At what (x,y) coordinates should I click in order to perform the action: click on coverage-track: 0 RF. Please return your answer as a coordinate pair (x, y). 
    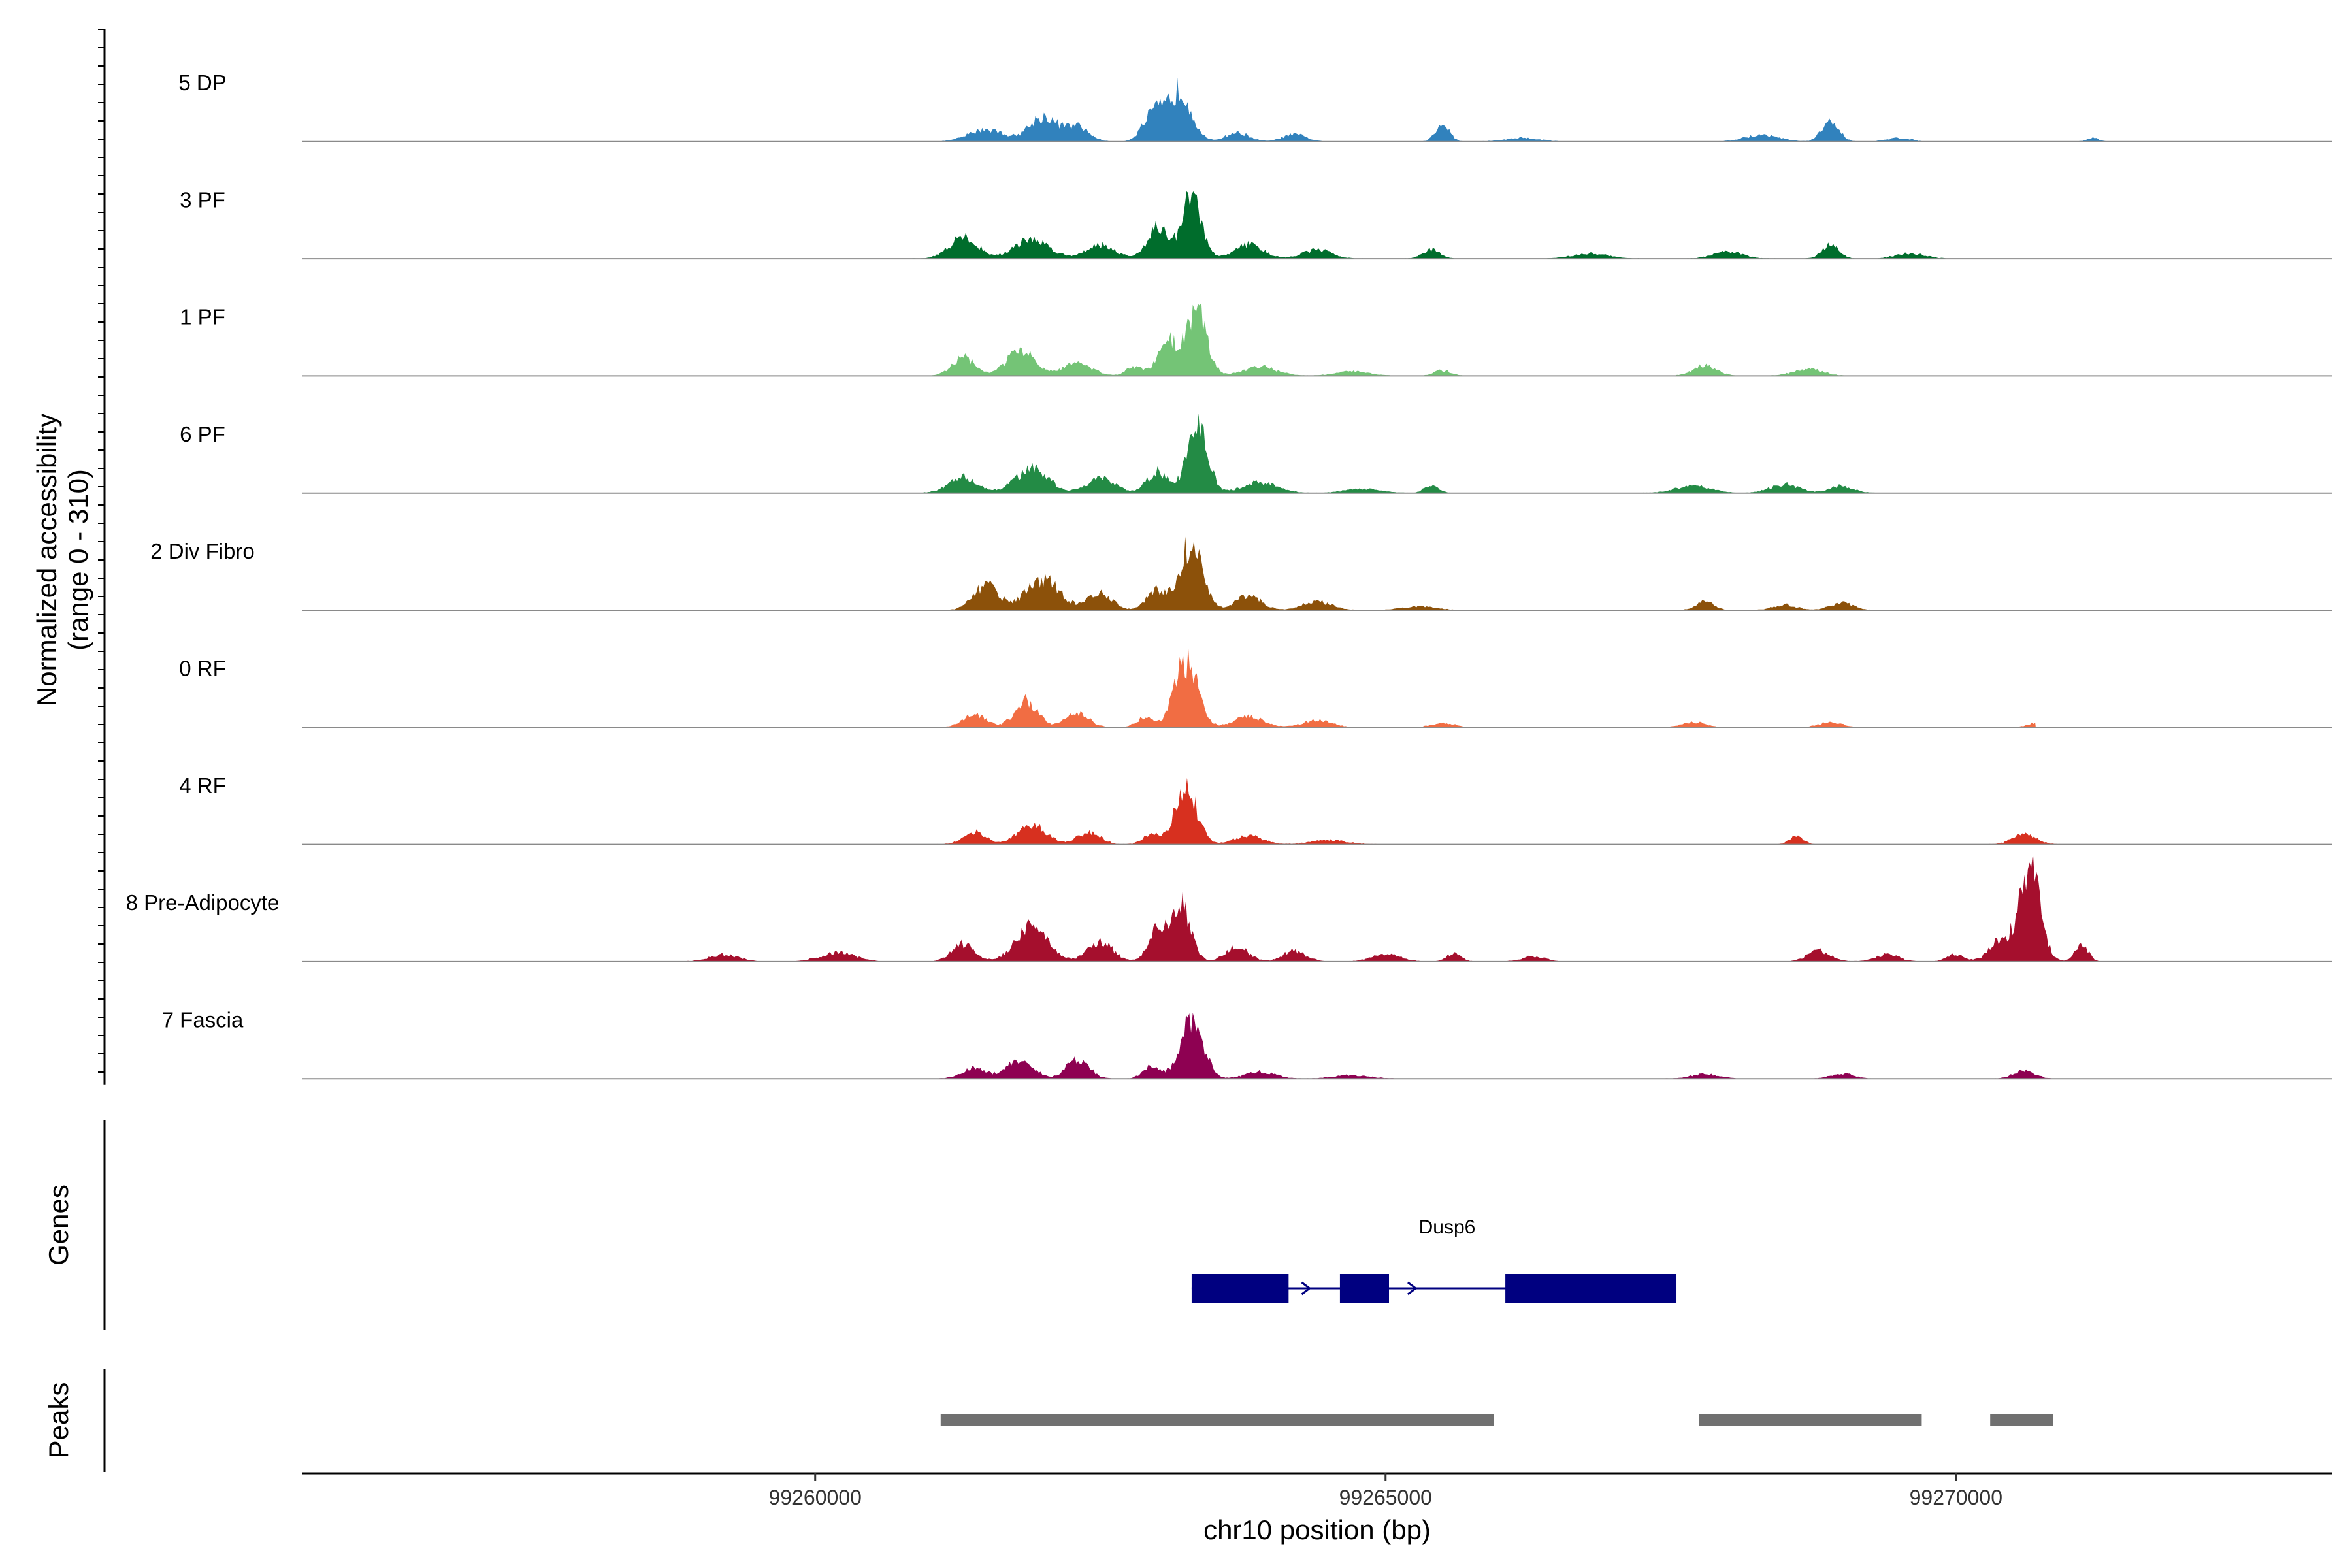
    Looking at the image, I should click on (1255, 686).